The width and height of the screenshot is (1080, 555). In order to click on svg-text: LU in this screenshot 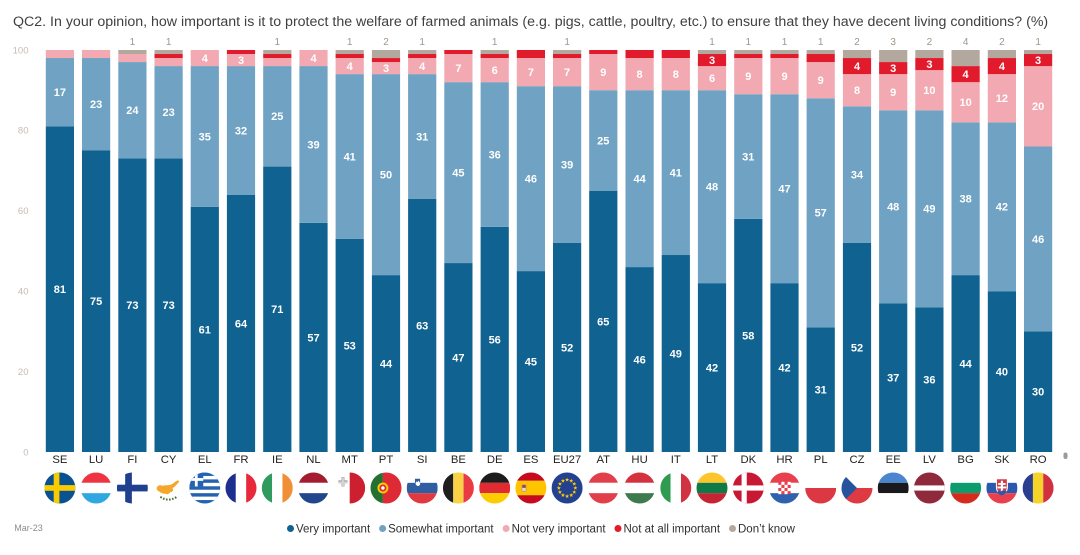, I will do `click(96, 460)`.